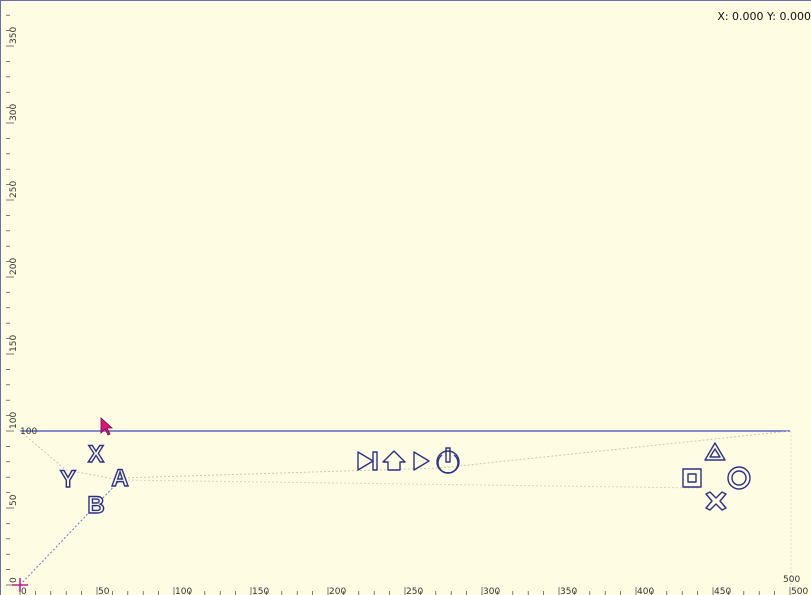  I want to click on y-ruler-label: 250, so click(14, 189).